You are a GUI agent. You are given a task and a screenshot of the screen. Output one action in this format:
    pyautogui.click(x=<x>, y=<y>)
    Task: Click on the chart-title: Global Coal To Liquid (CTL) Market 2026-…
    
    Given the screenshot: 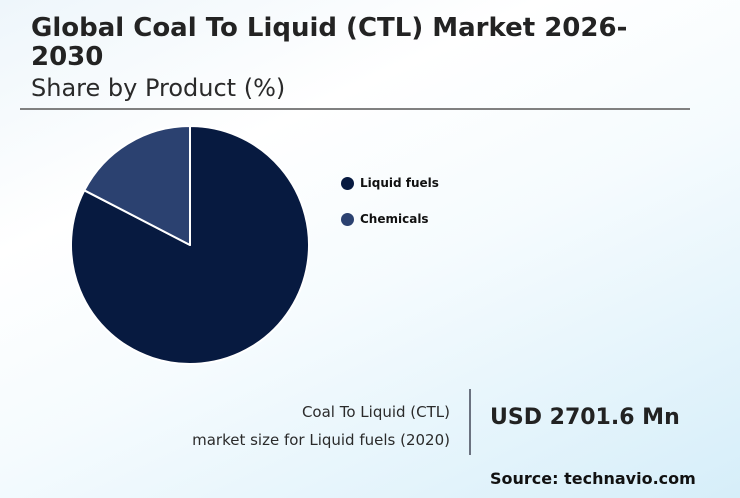 What is the action you would take?
    pyautogui.click(x=329, y=42)
    